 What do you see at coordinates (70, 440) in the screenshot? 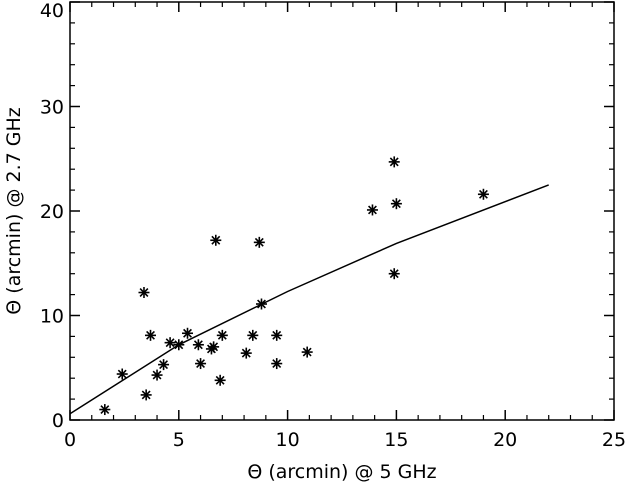
I see `x-tick-label: 0` at bounding box center [70, 440].